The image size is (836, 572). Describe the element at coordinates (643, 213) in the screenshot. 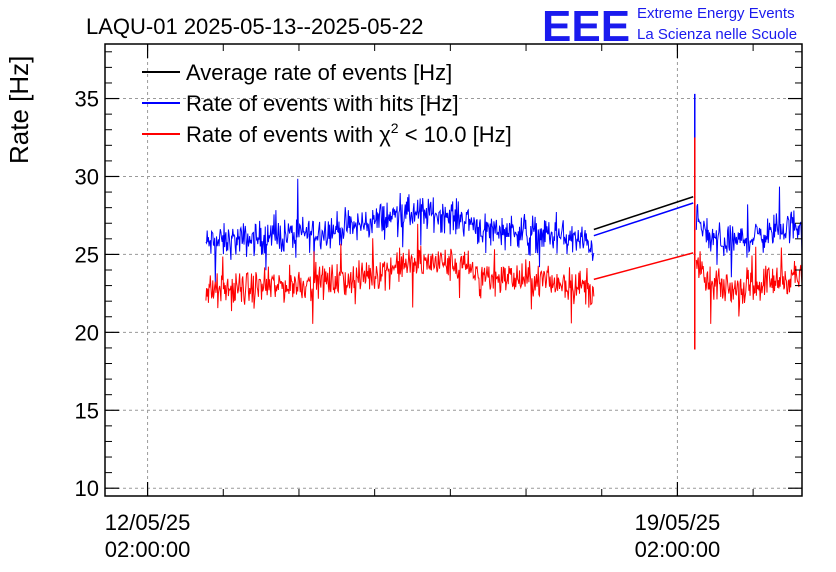

I see `series-average-gap-line` at that location.